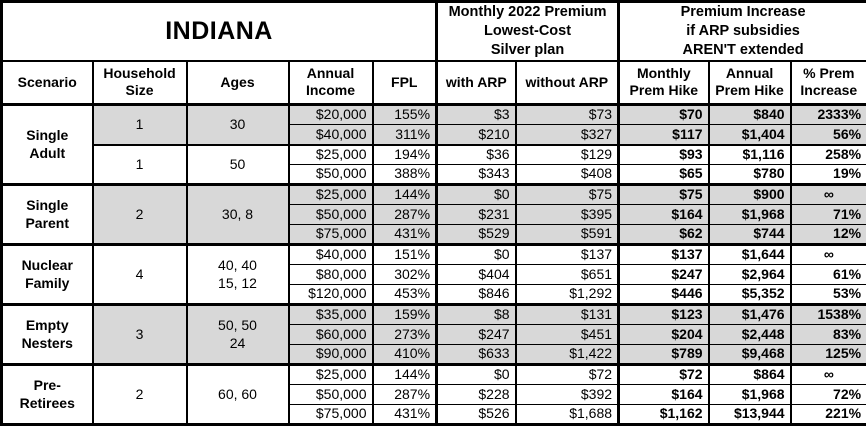 The width and height of the screenshot is (866, 435). I want to click on household-cell: 2, so click(139, 214).